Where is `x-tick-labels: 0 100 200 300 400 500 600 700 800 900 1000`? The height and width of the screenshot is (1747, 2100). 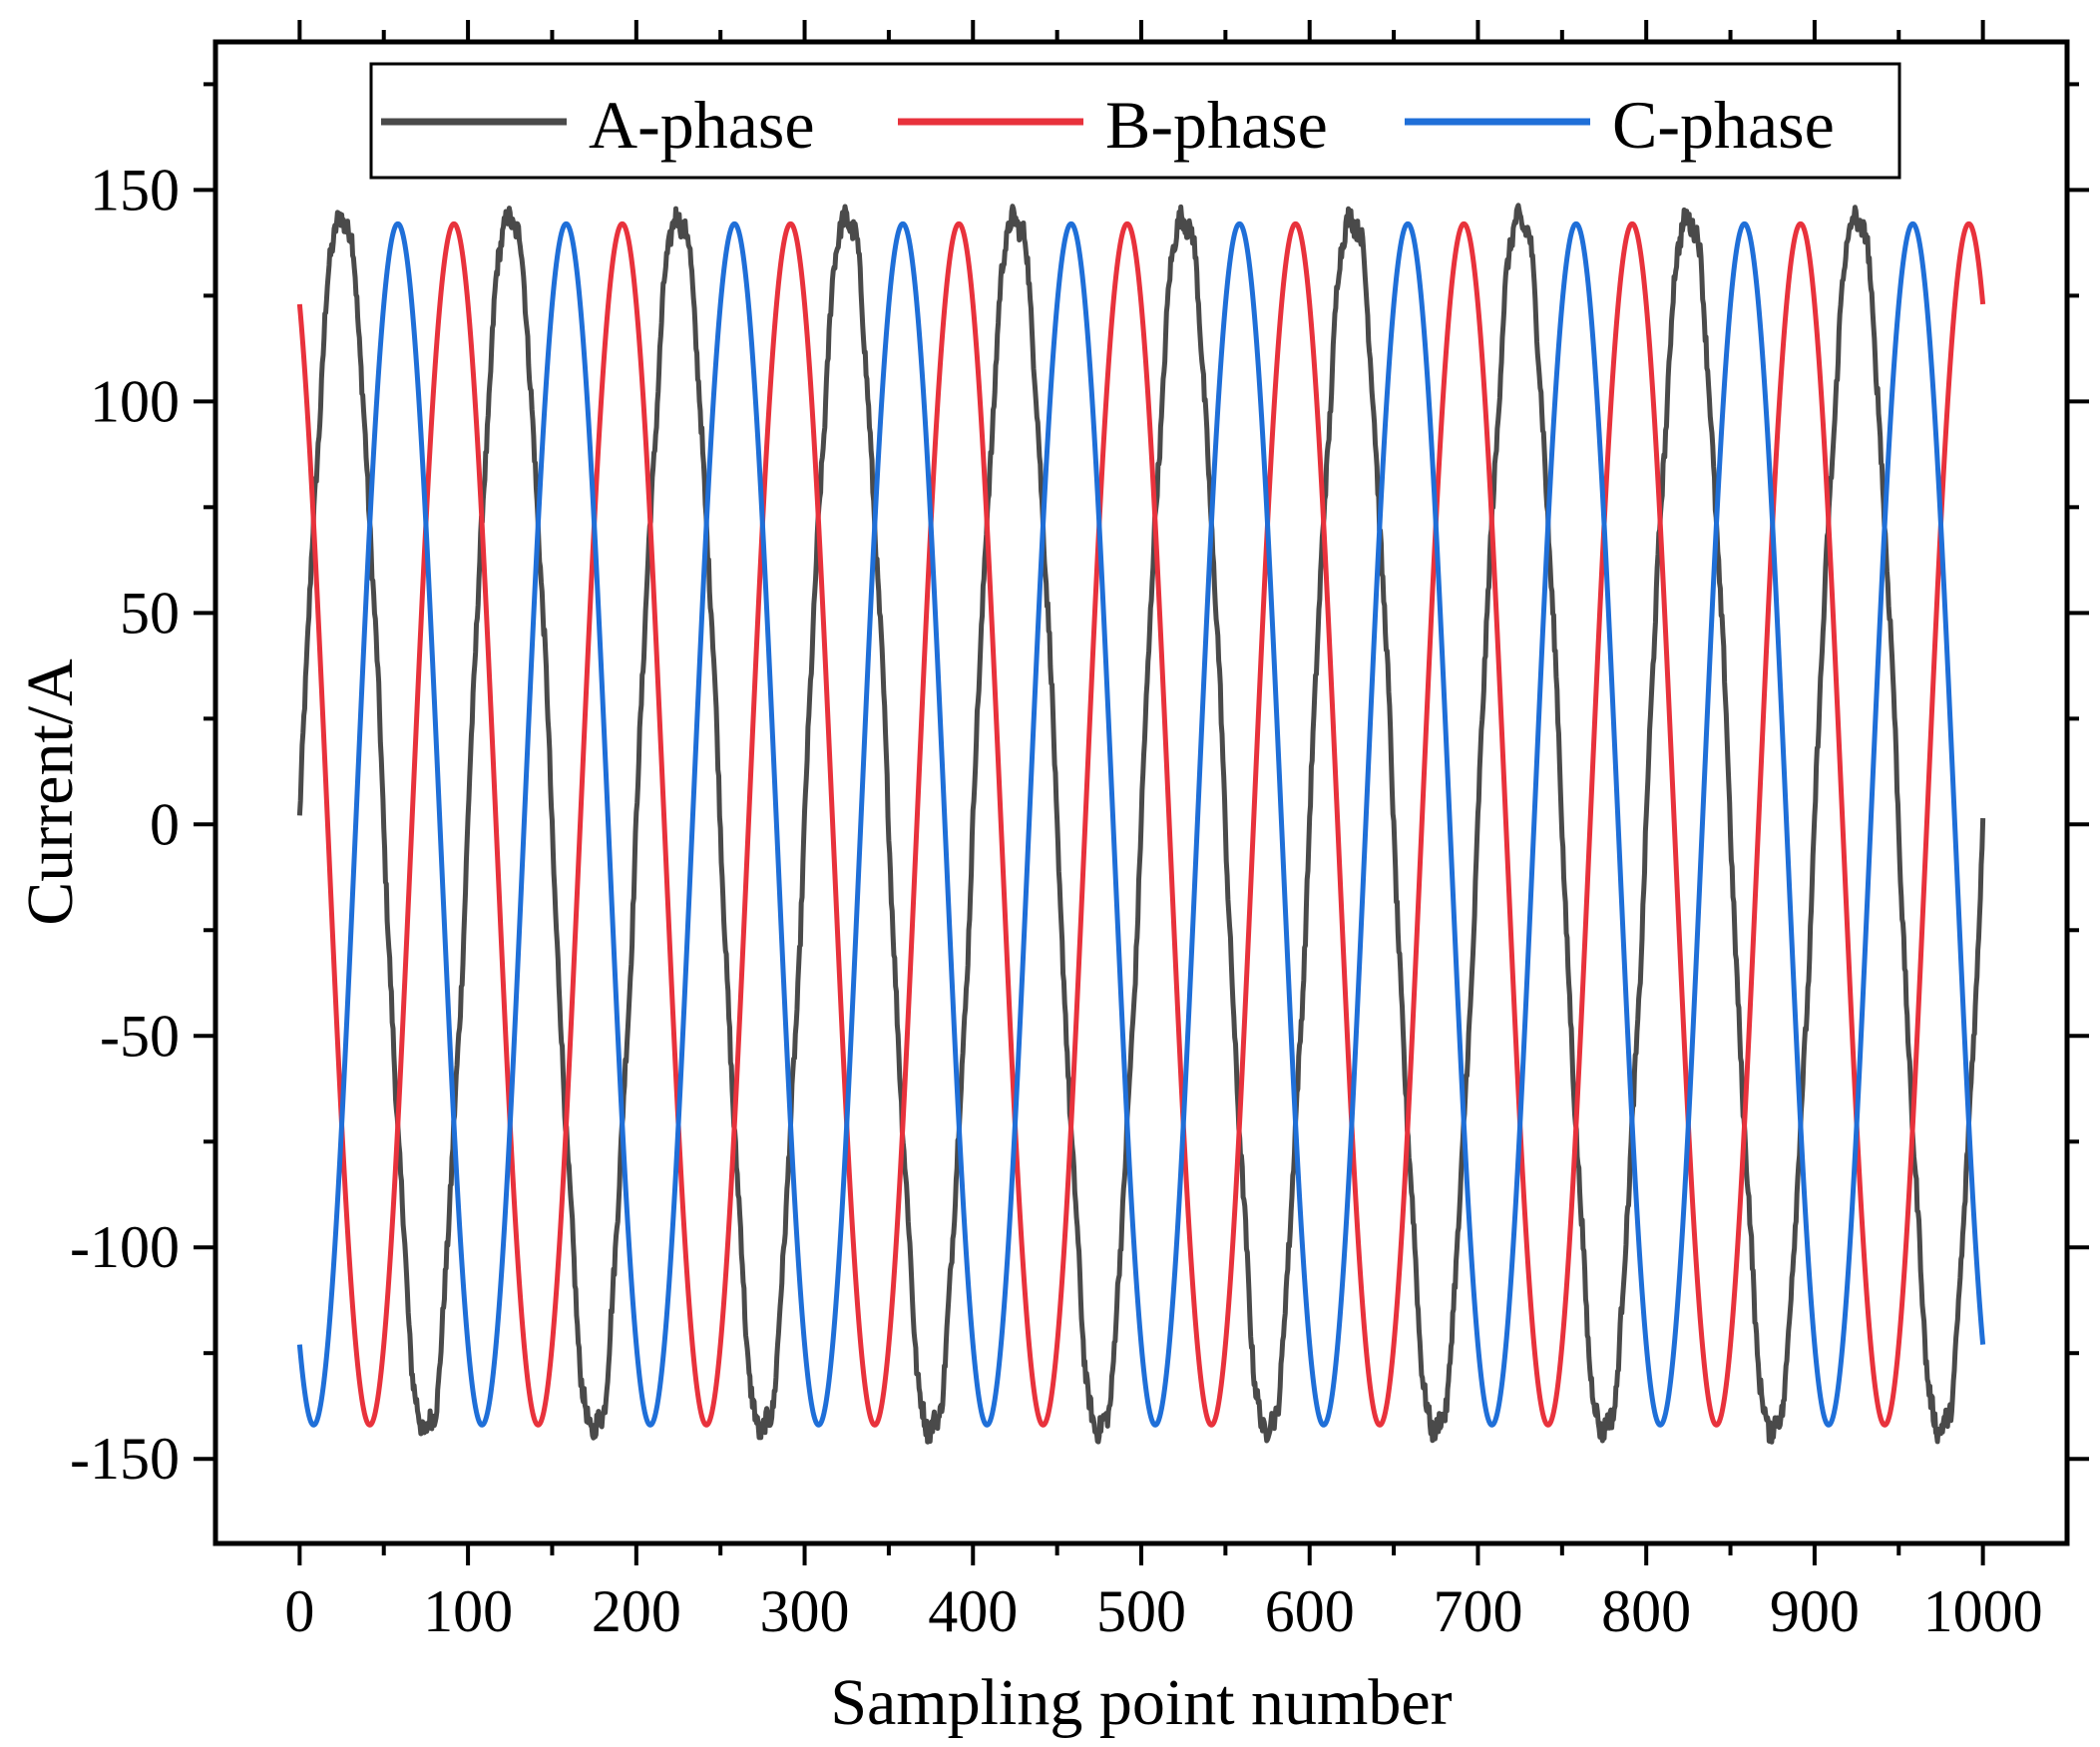 x-tick-labels: 0 100 200 300 400 500 600 700 800 900 1000 is located at coordinates (1163, 1611).